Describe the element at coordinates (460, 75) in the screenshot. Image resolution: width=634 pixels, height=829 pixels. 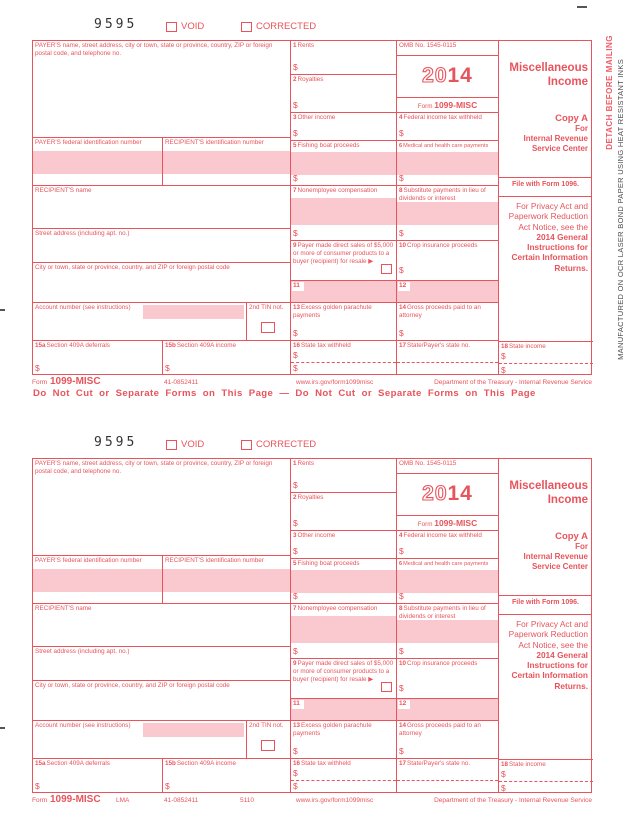
I see `year-bold: 14` at that location.